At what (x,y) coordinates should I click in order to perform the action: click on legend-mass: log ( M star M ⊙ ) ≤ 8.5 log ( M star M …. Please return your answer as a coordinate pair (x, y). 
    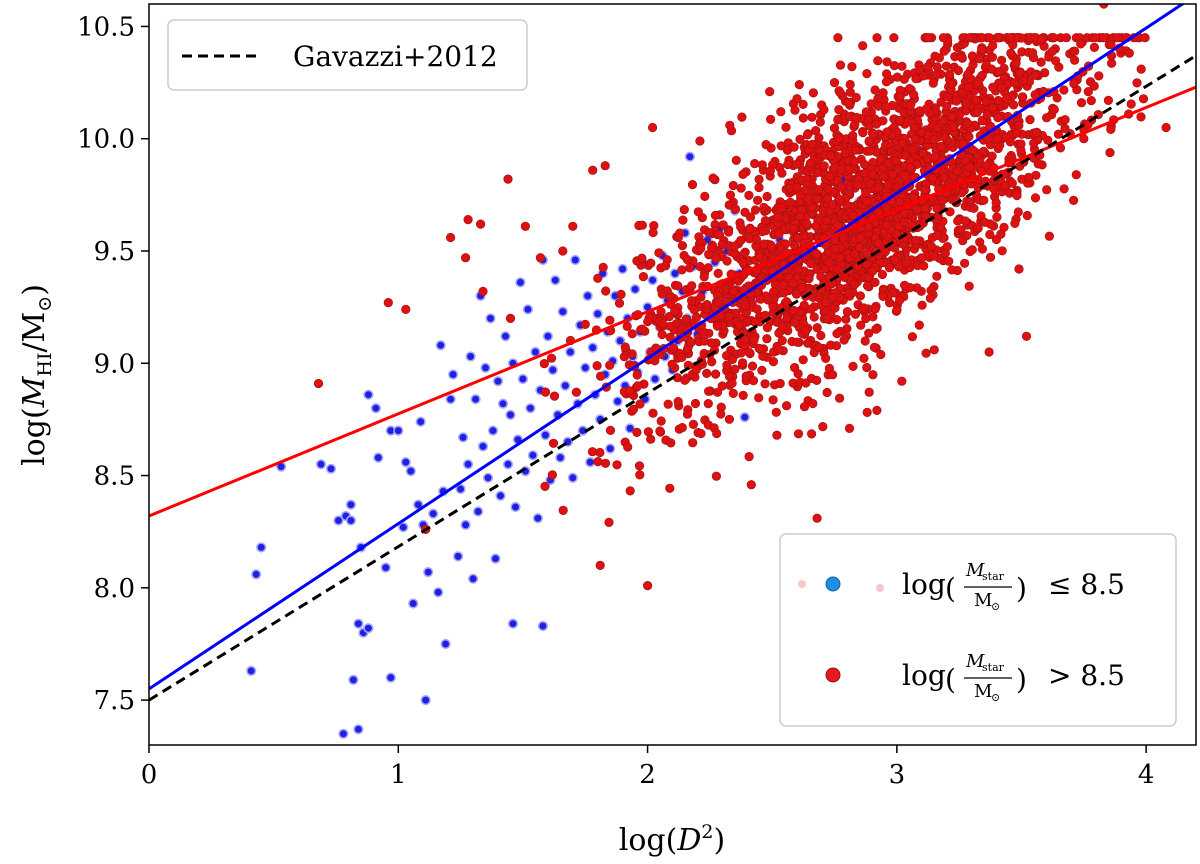
    Looking at the image, I should click on (978, 630).